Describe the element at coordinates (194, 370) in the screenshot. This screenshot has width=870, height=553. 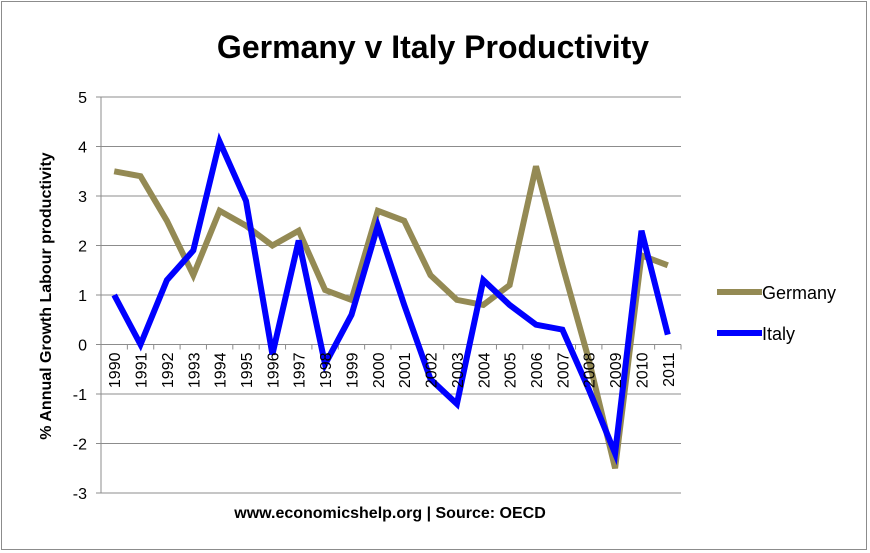
I see `x-tick-label: 1993` at that location.